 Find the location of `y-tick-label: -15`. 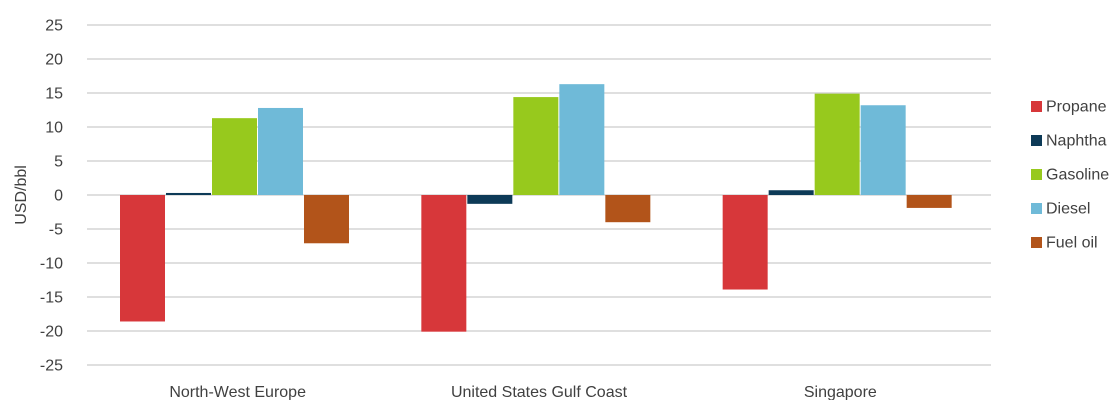

y-tick-label: -15 is located at coordinates (51, 298).